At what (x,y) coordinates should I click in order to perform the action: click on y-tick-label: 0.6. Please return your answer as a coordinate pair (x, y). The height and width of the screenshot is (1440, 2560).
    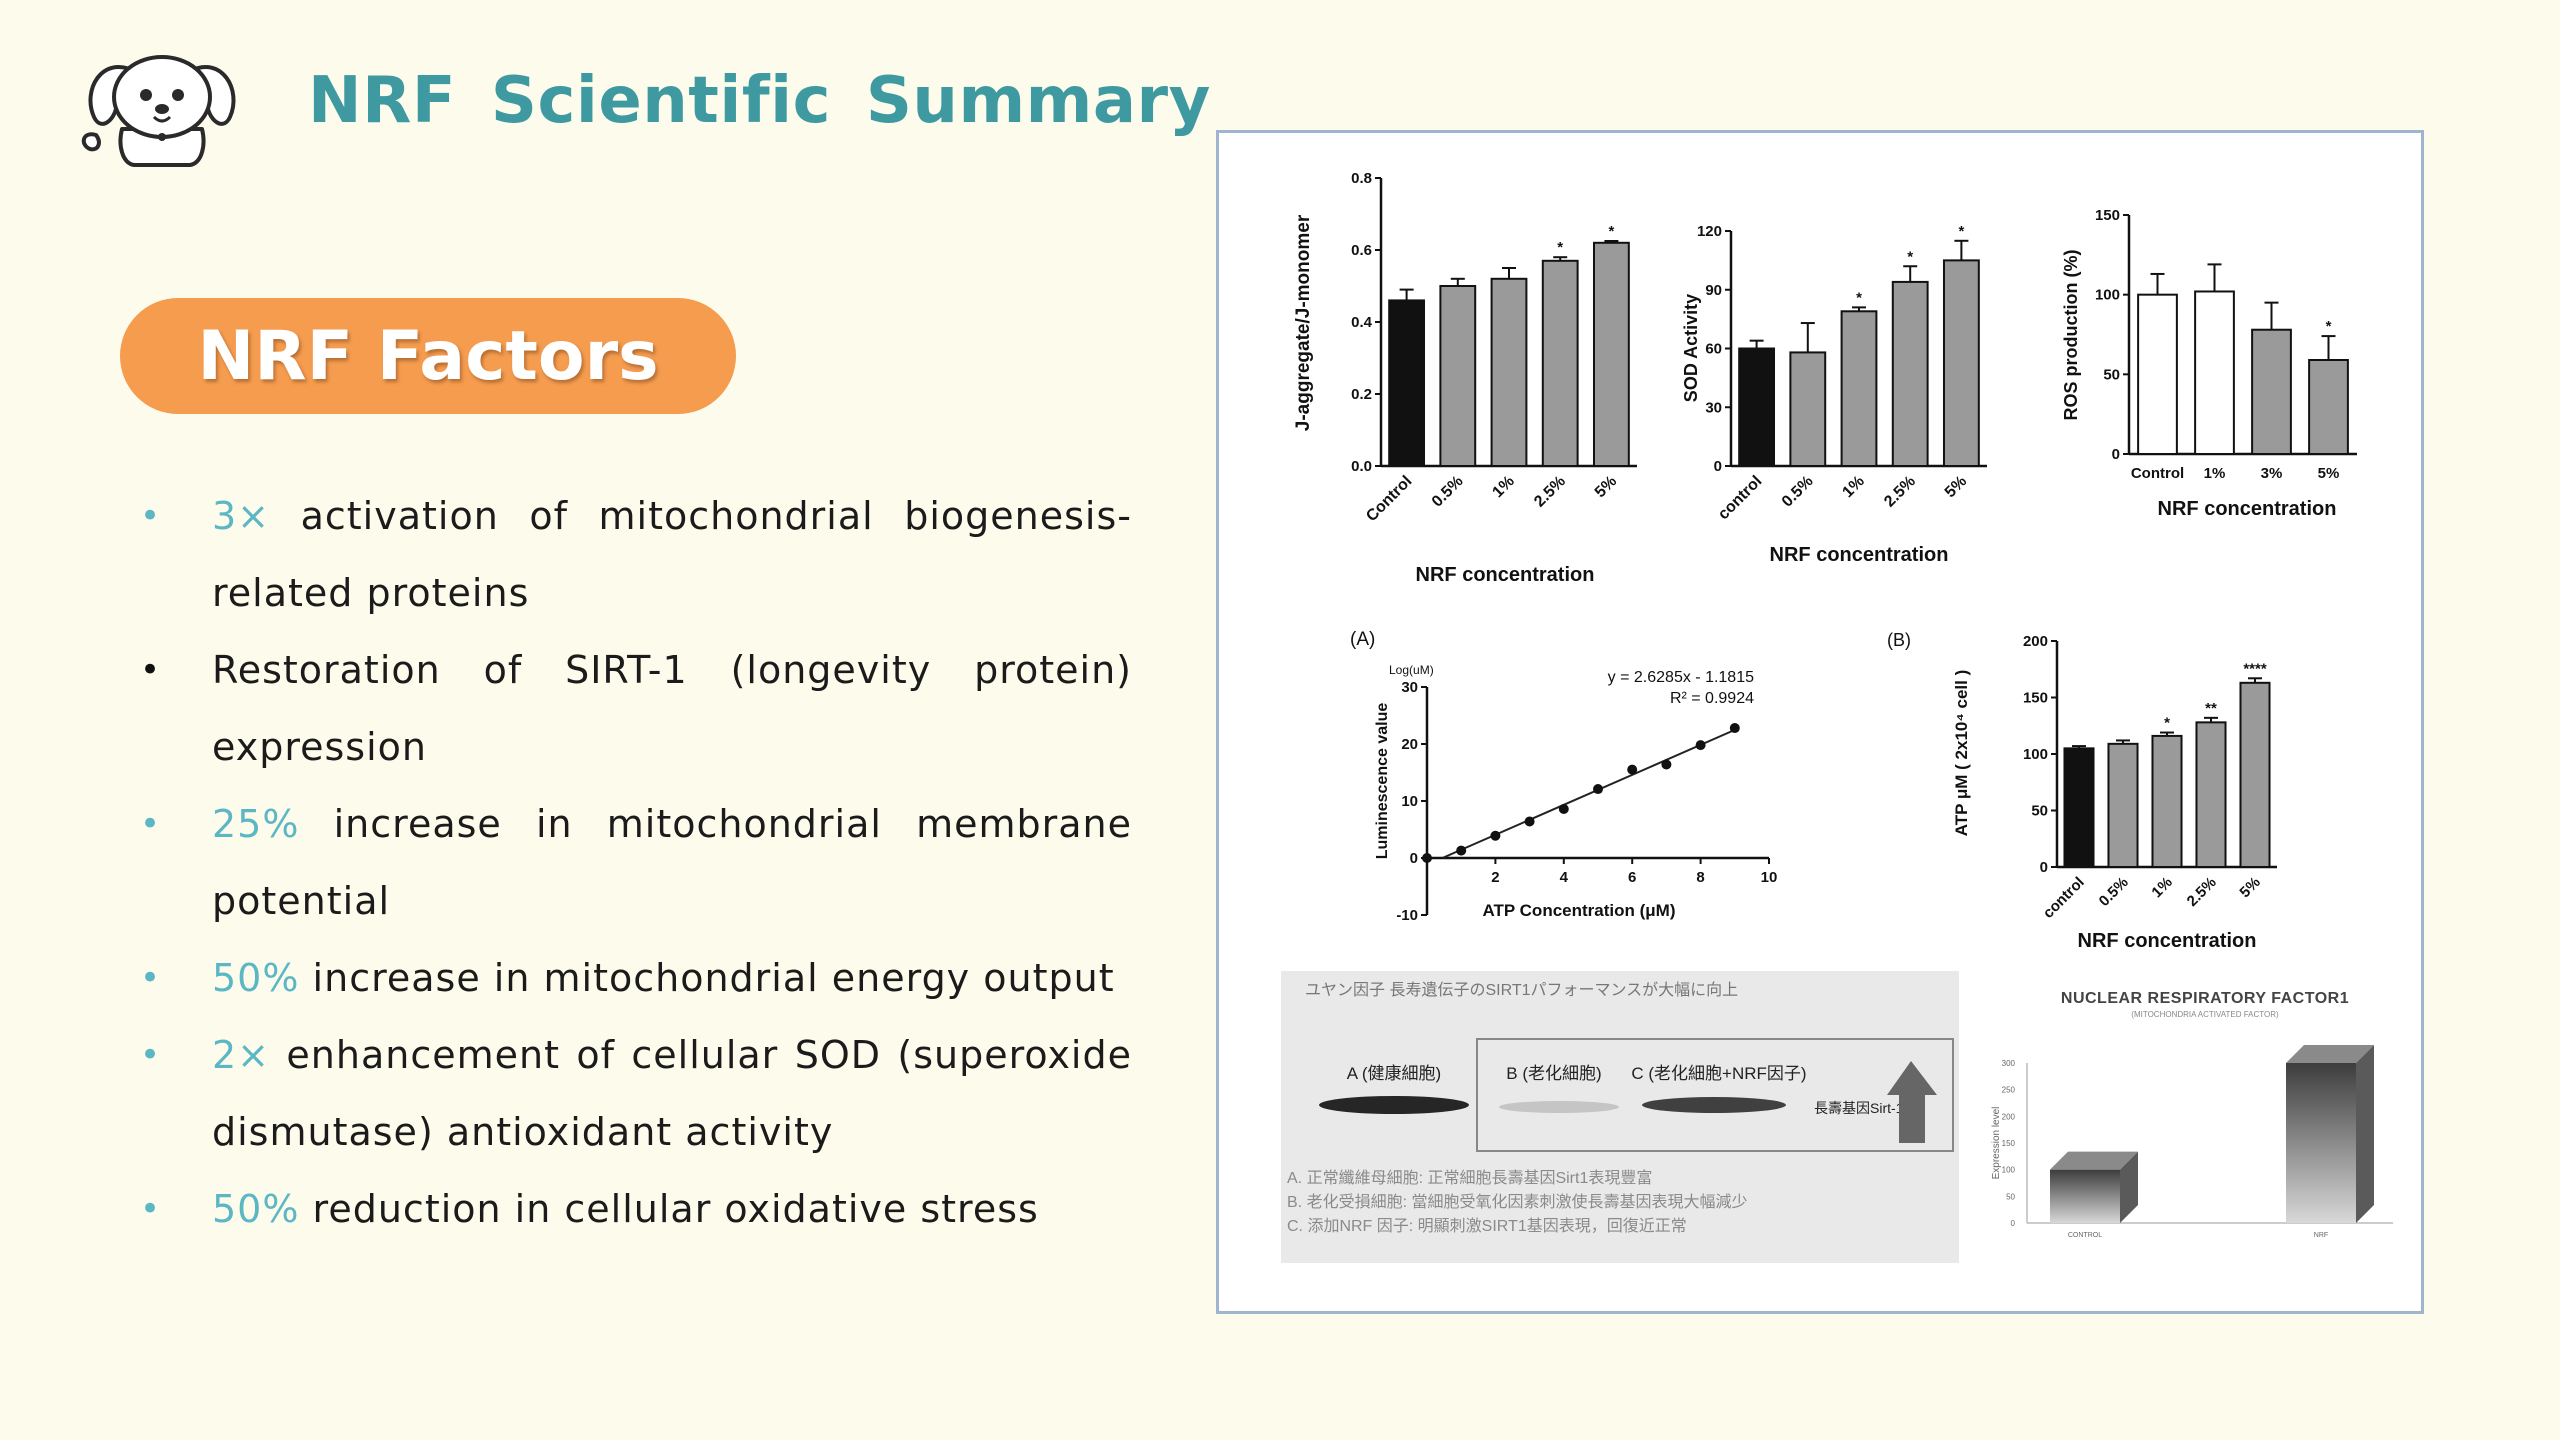
    Looking at the image, I should click on (1361, 250).